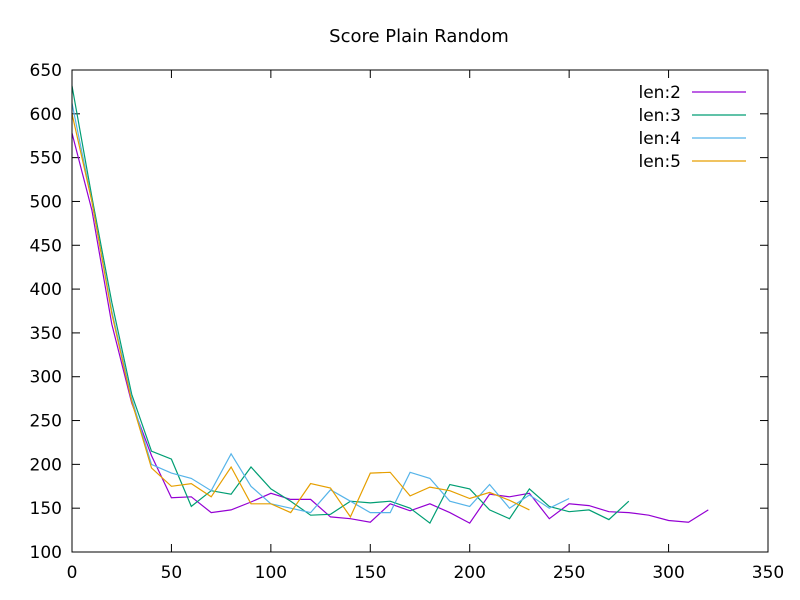  I want to click on chart-title: Score Plain Random, so click(419, 36).